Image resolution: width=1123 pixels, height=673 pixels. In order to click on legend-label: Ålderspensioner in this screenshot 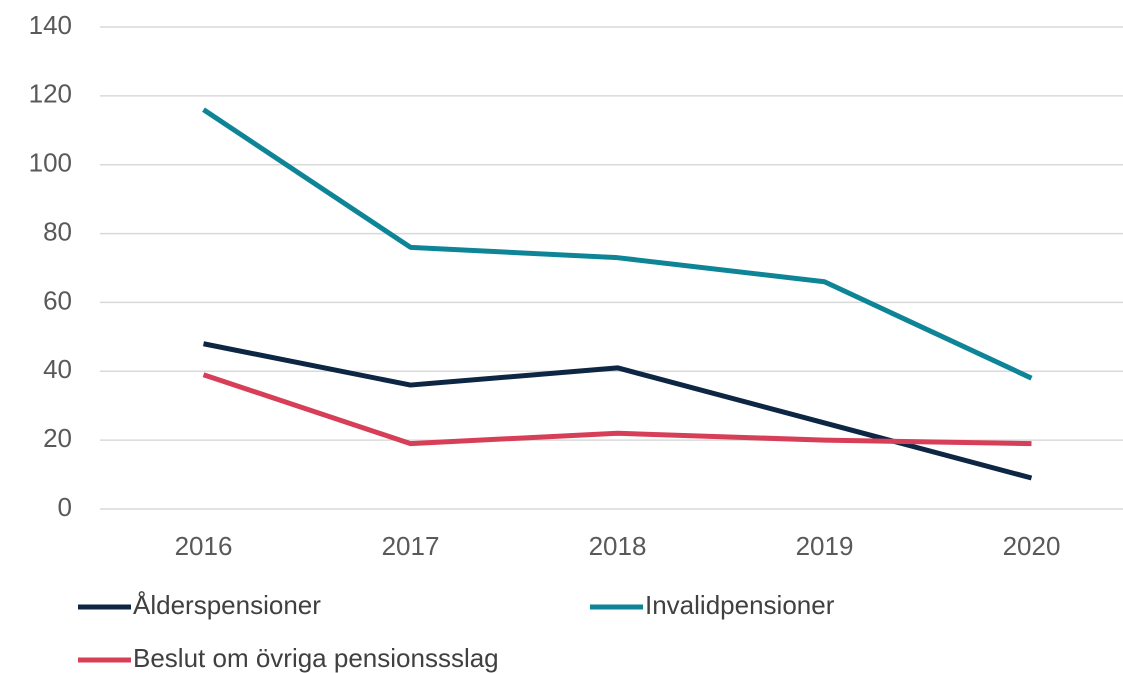, I will do `click(227, 605)`.